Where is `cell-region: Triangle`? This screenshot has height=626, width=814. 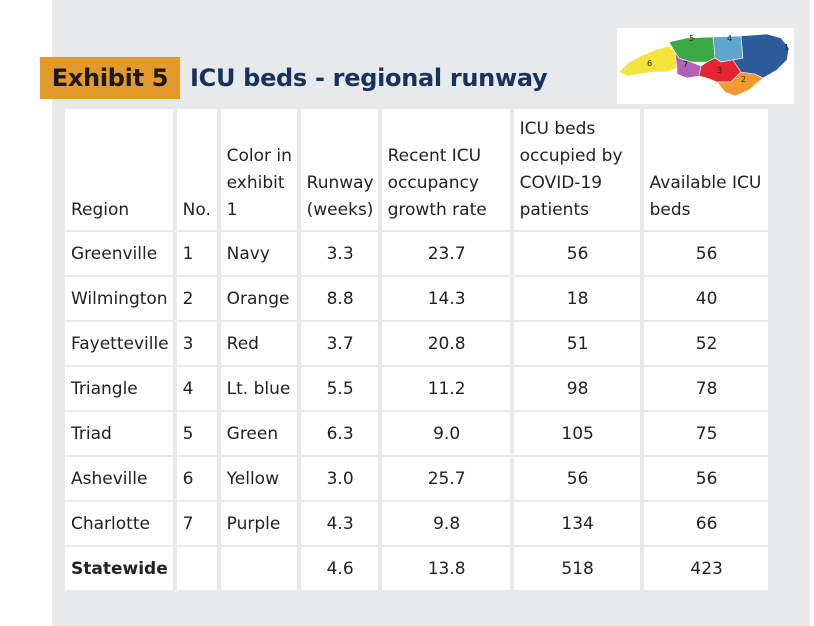 cell-region: Triangle is located at coordinates (119, 388).